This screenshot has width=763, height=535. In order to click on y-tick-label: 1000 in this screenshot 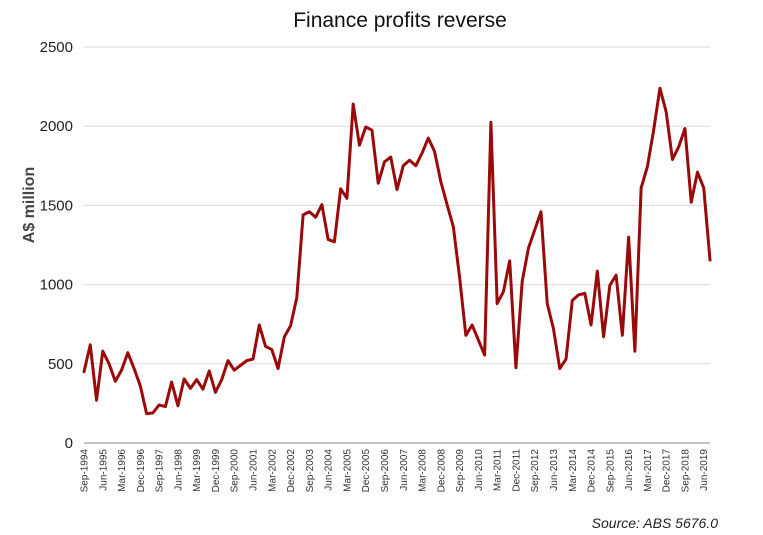, I will do `click(56, 285)`.